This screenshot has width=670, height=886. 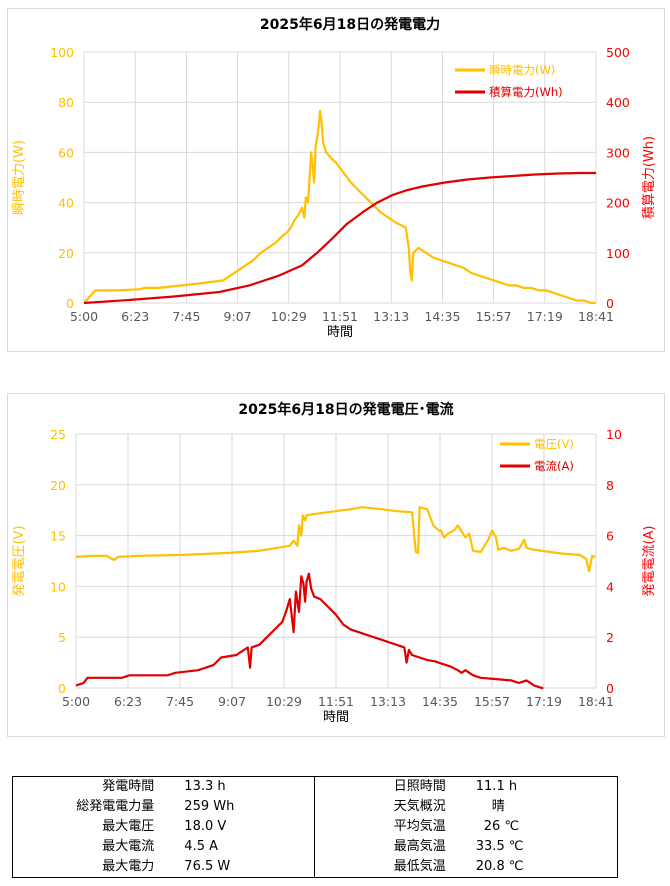 I want to click on summary-value: 33.5 ℃, so click(x=499, y=846).